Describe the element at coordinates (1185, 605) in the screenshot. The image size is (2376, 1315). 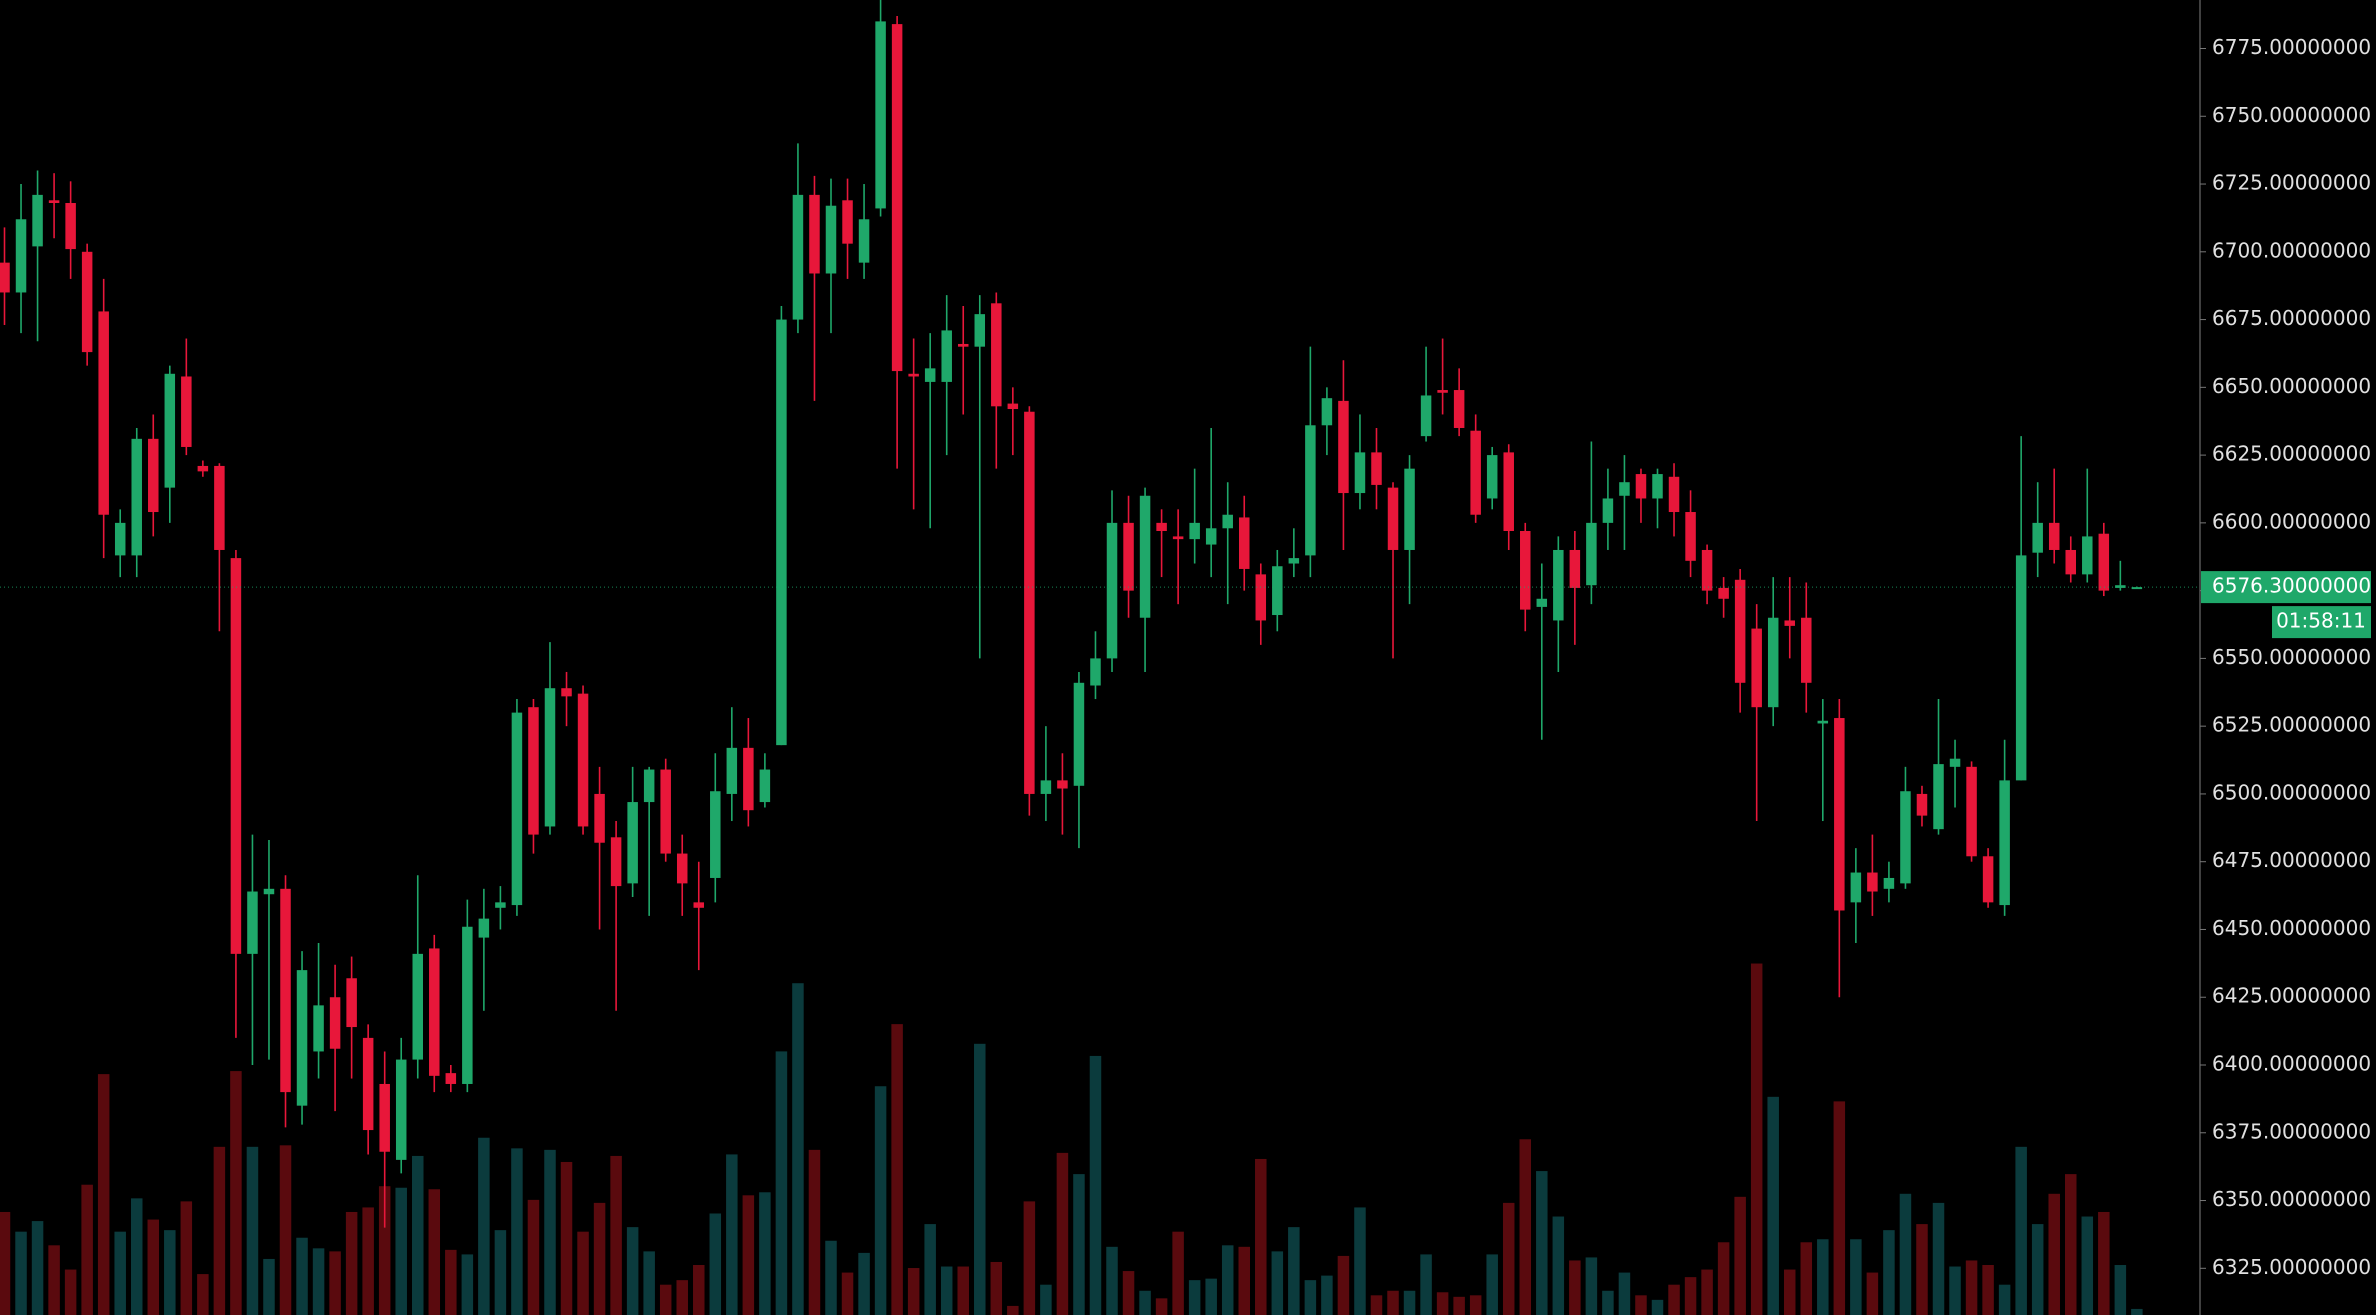
I see `last-price-layer: 6576.30000000 01:58:11` at that location.